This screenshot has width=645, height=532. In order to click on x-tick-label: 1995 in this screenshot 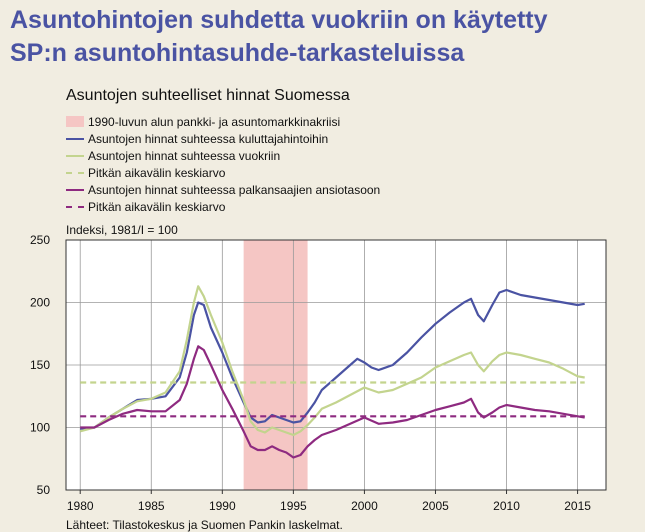, I will do `click(293, 506)`.